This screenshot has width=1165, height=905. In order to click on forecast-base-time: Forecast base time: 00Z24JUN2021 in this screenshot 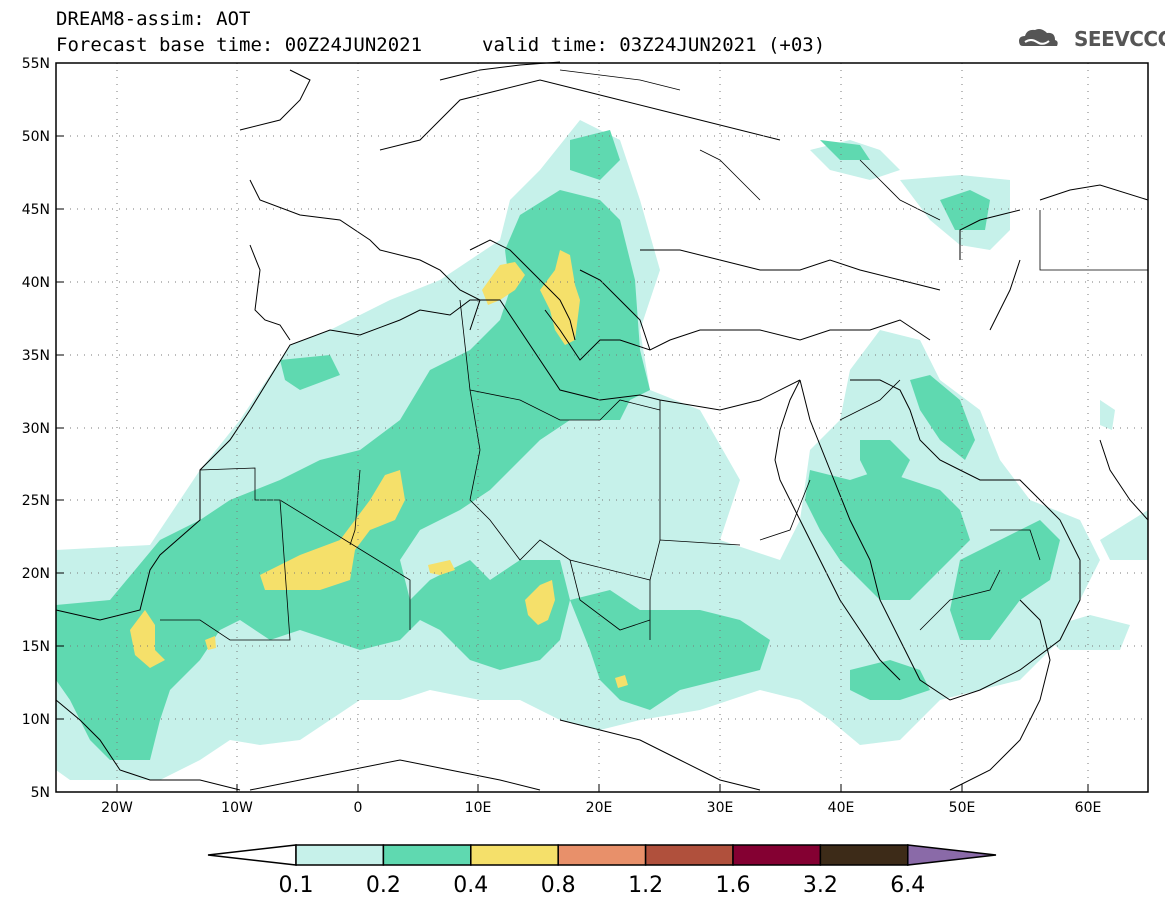, I will do `click(239, 45)`.